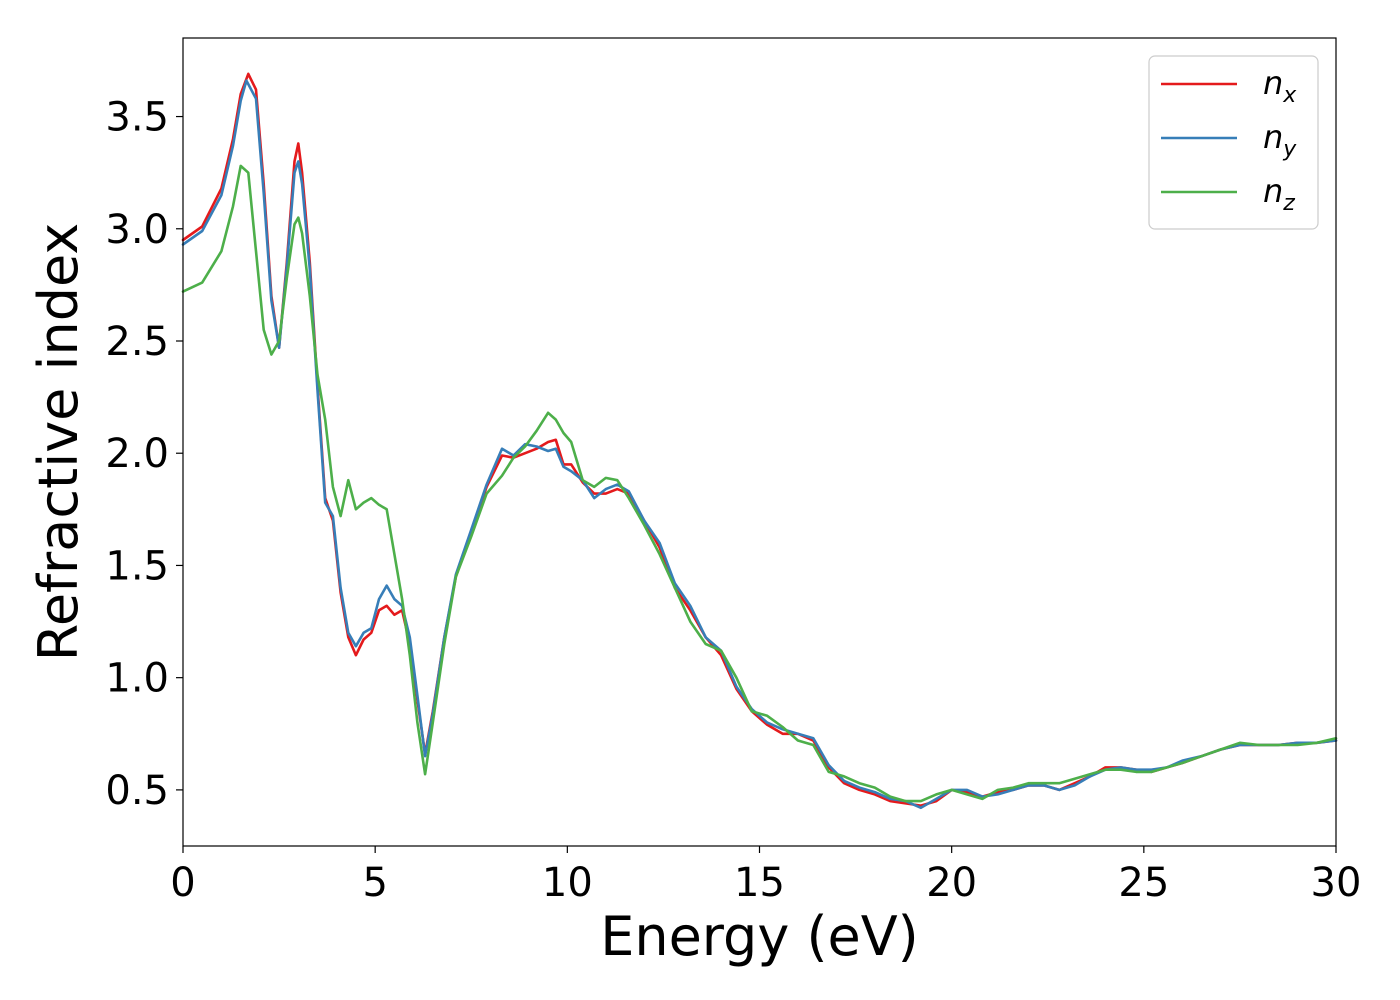 The image size is (1400, 1000). Describe the element at coordinates (759, 936) in the screenshot. I see `x-axis-title: Energy (eV)` at that location.